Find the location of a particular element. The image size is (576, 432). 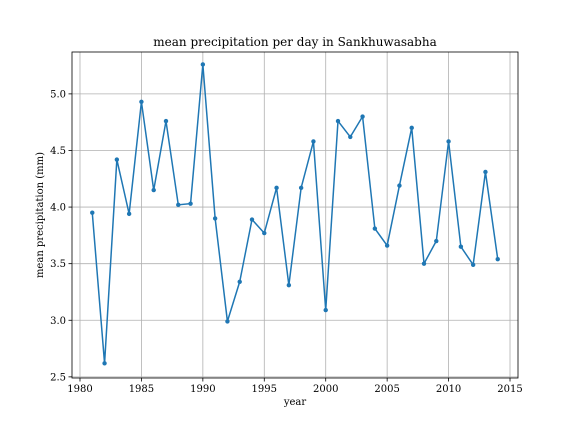

y-tick-label: 3.5 is located at coordinates (58, 264).